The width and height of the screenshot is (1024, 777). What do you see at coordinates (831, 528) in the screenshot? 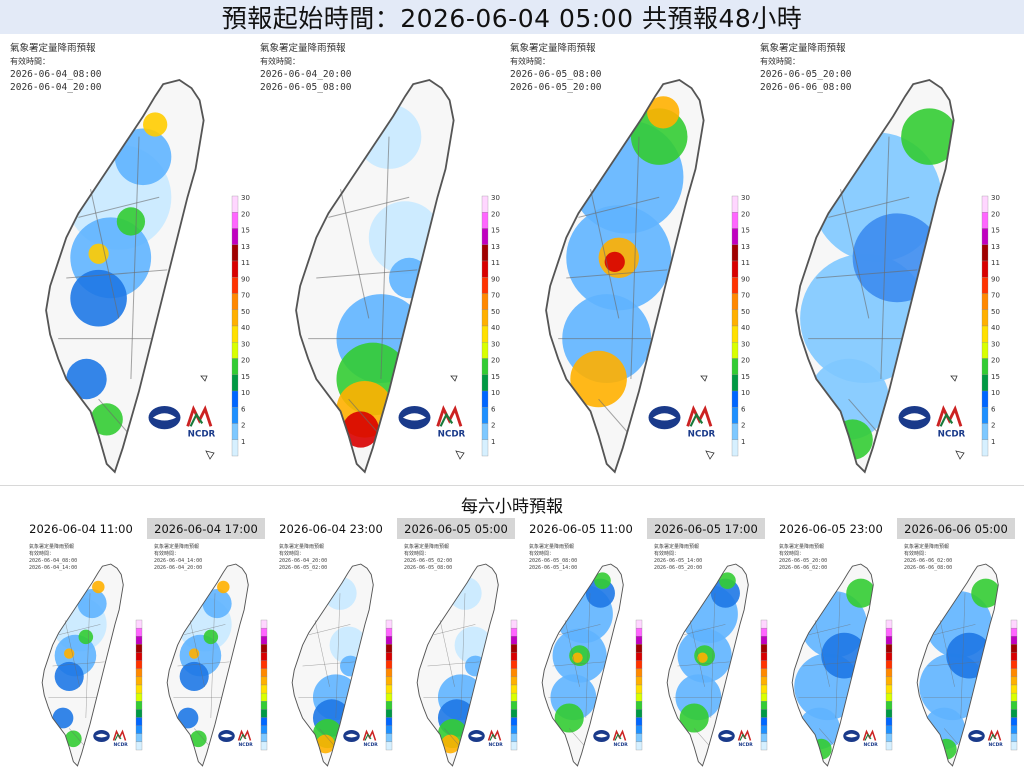
I see `six-hour-tab-7: 2026-06-05 23:00` at bounding box center [831, 528].